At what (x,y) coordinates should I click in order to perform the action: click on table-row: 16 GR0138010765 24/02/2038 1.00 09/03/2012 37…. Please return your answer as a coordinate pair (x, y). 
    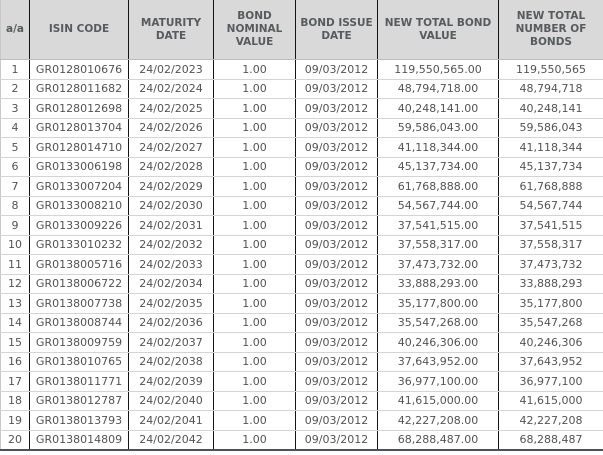
    Looking at the image, I should click on (301, 362).